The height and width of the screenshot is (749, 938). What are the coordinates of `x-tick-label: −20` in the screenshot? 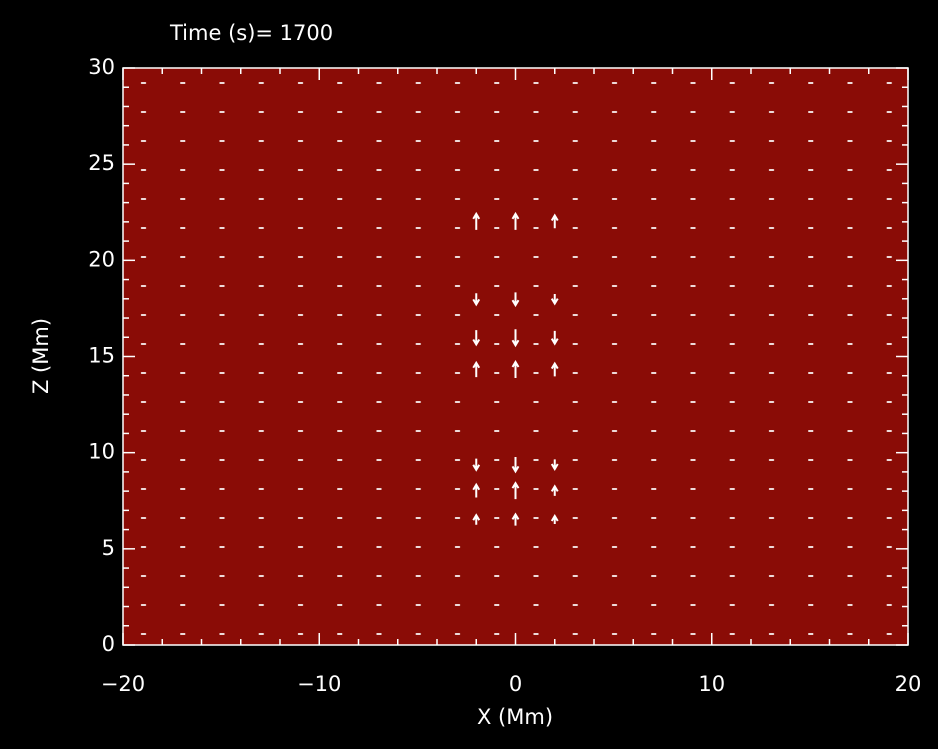 It's located at (123, 684).